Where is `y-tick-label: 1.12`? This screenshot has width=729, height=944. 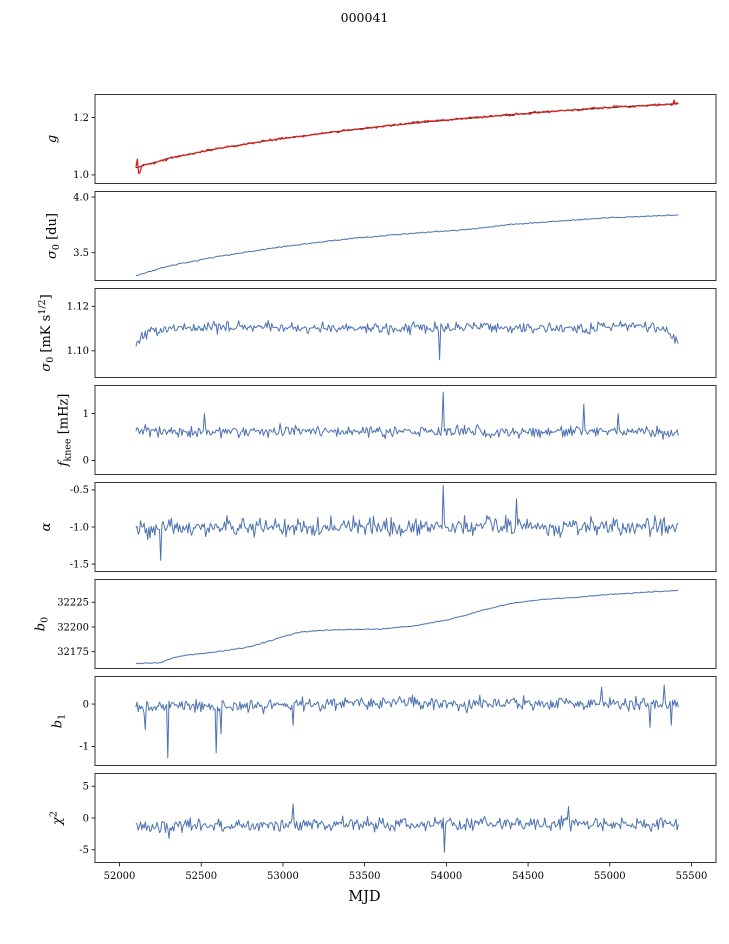 y-tick-label: 1.12 is located at coordinates (78, 307).